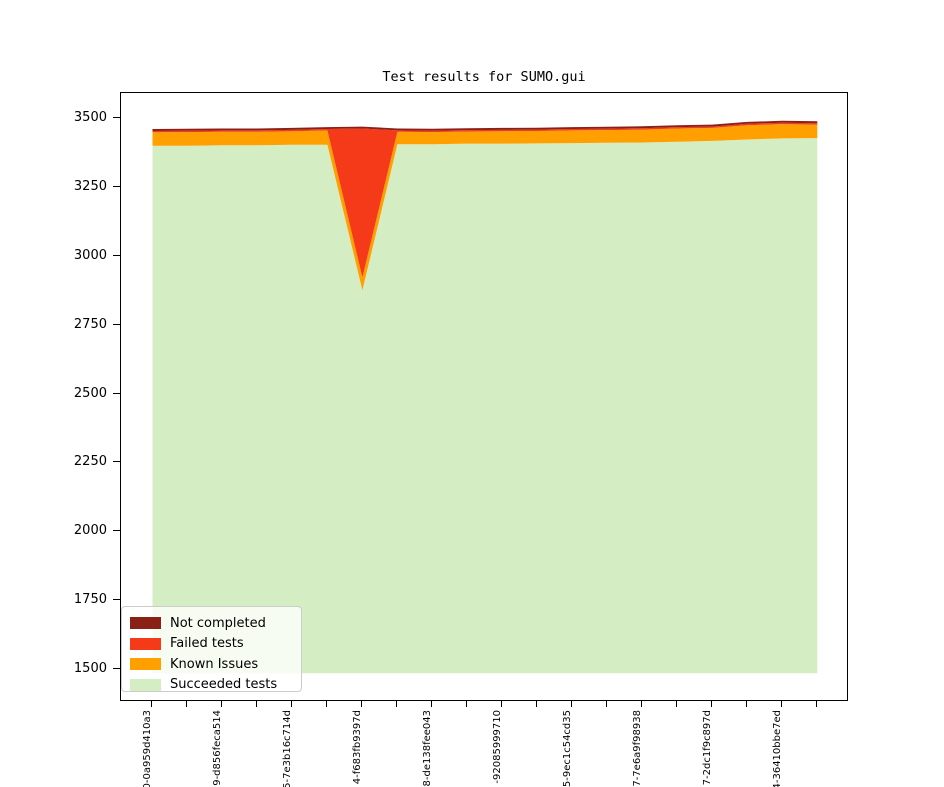 The image size is (944, 787). What do you see at coordinates (568, 748) in the screenshot?
I see `x-tick-label: 5-9ec1c54cd35` at bounding box center [568, 748].